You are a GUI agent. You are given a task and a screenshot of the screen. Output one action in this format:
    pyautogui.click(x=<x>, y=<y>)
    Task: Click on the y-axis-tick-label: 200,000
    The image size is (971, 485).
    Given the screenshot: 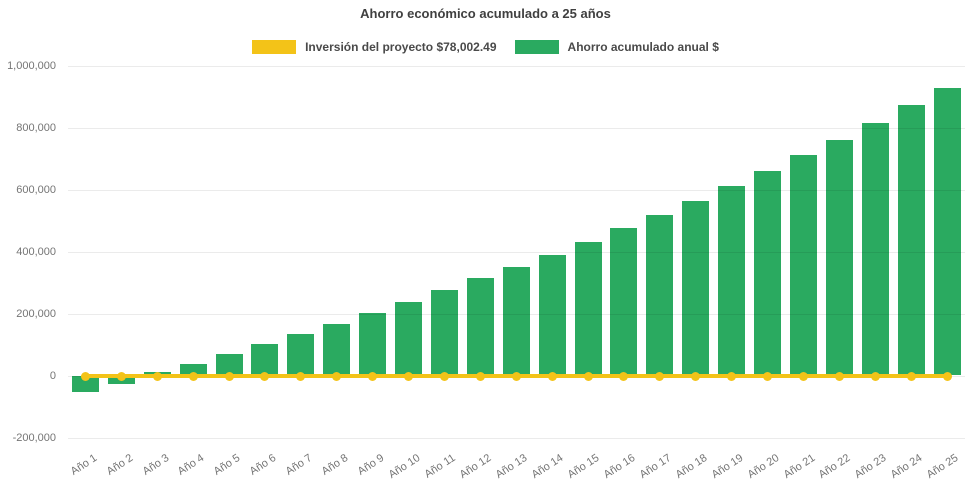 What is the action you would take?
    pyautogui.click(x=36, y=313)
    